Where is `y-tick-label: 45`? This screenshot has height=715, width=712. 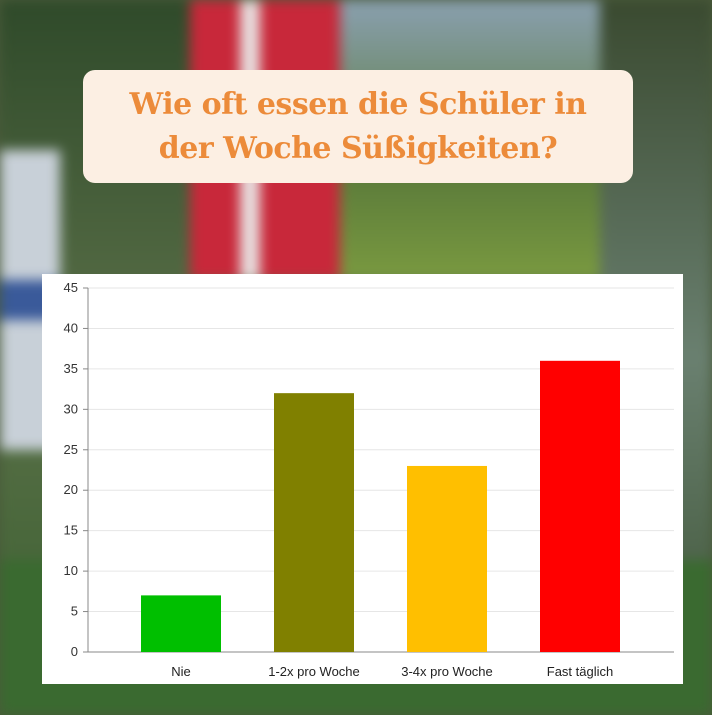 y-tick-label: 45 is located at coordinates (71, 287).